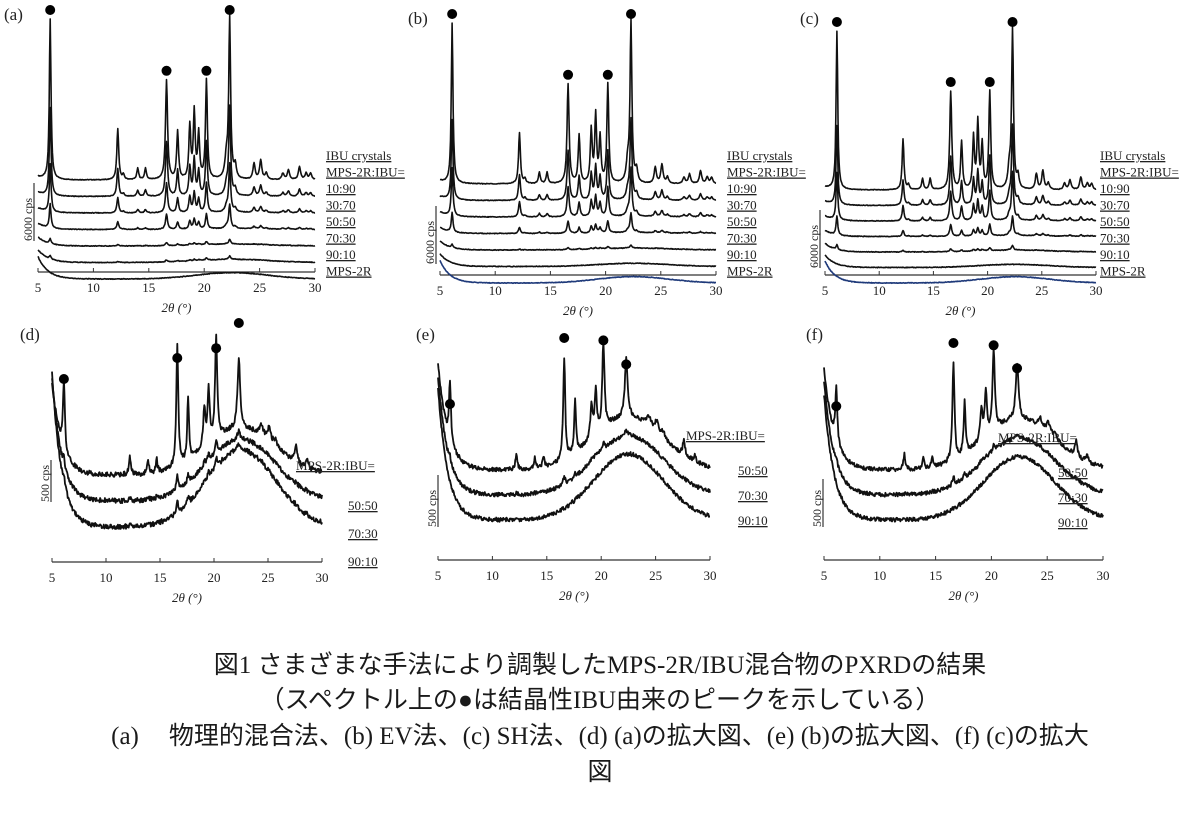 This screenshot has width=1200, height=835. Describe the element at coordinates (125, 736) in the screenshot. I see `caption-methods-label: (a)` at that location.